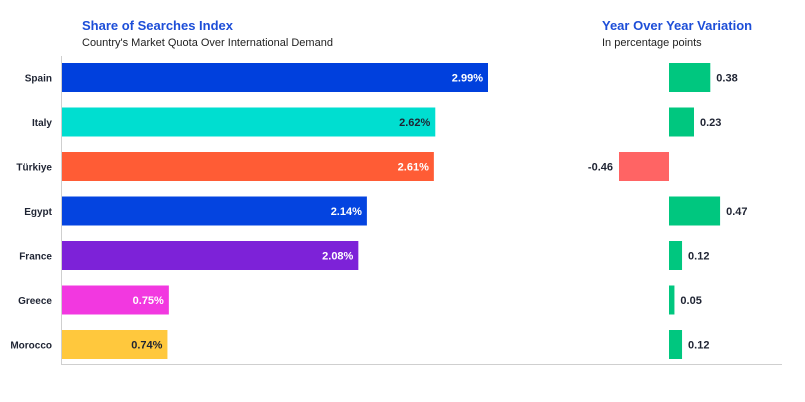 The image size is (805, 402). I want to click on category-label-egypt: Egypt, so click(38, 212).